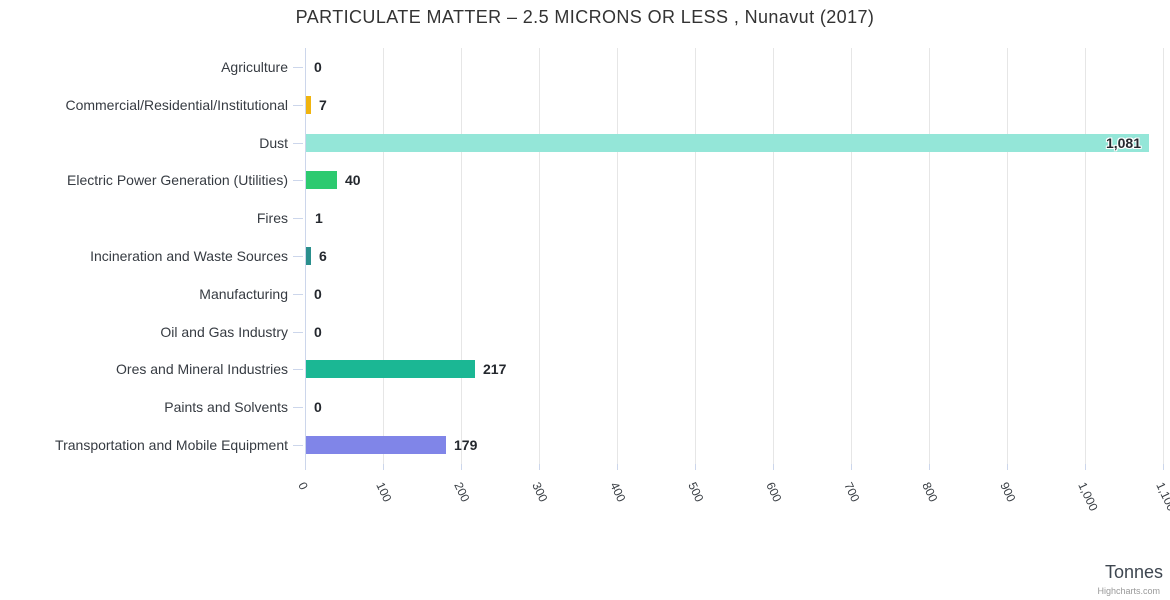 This screenshot has height=600, width=1170. I want to click on x-tick-label: 100, so click(384, 492).